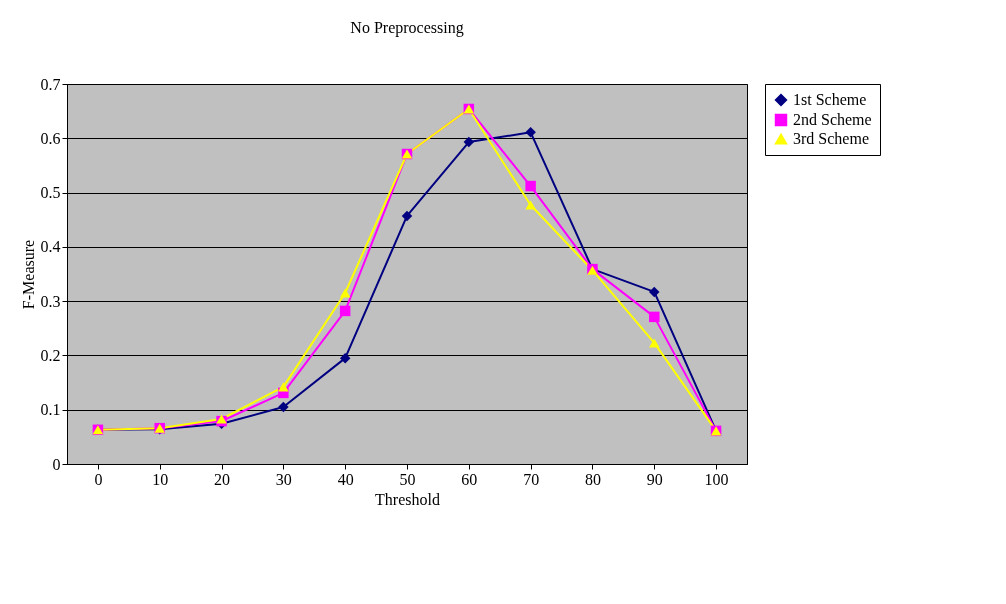  I want to click on x-tick-label: 20, so click(222, 479).